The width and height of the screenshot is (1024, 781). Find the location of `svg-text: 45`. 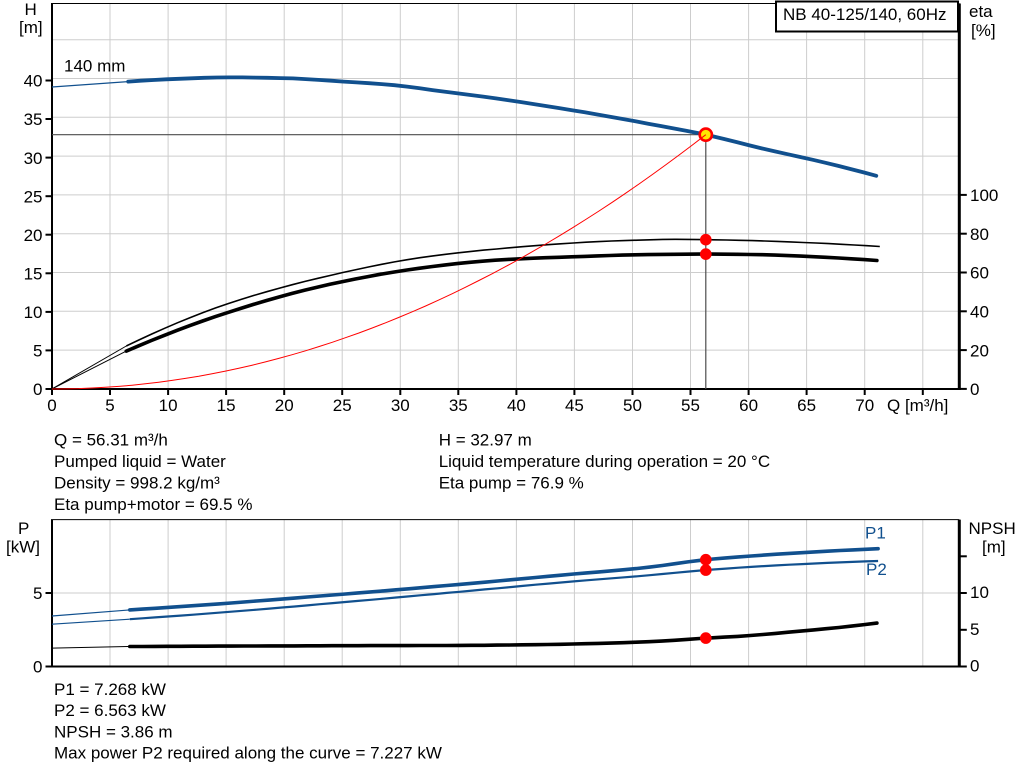

svg-text: 45 is located at coordinates (574, 405).